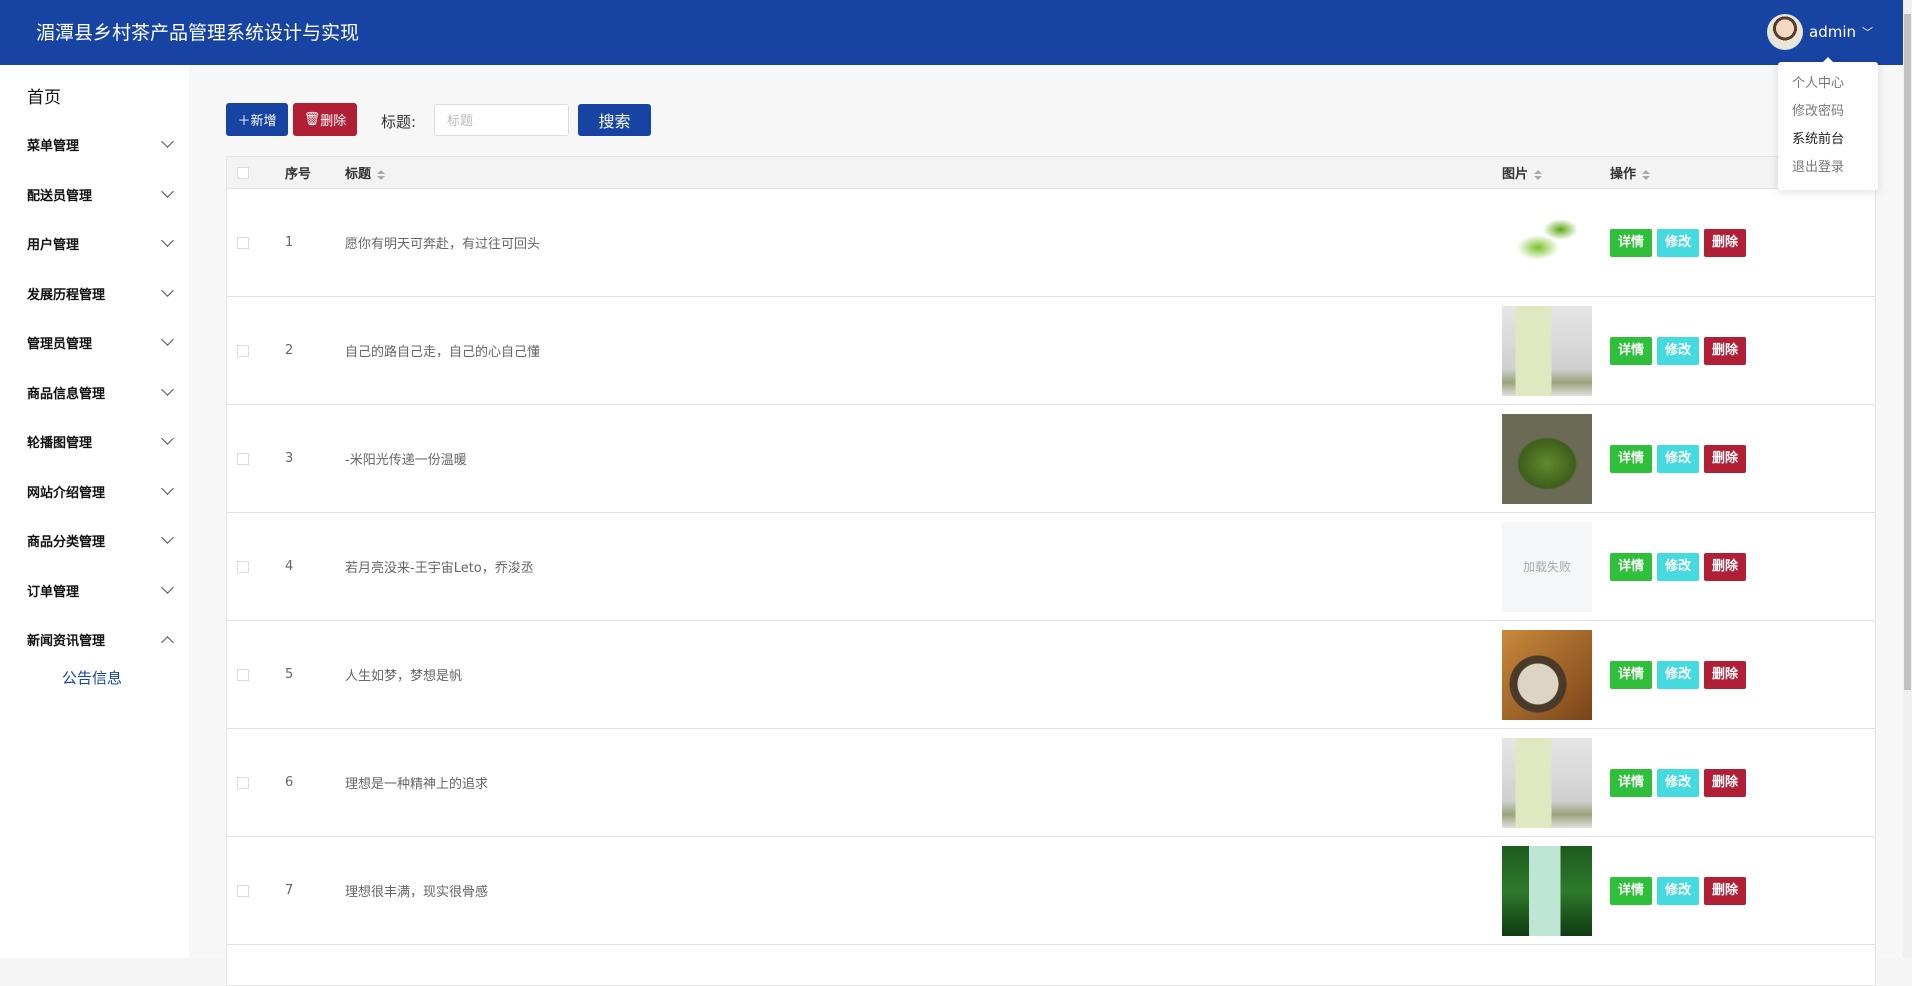  Describe the element at coordinates (1051, 459) in the screenshot. I see `table-row: 3 -米阳光传递一份温暖 详情 修改 删除` at that location.